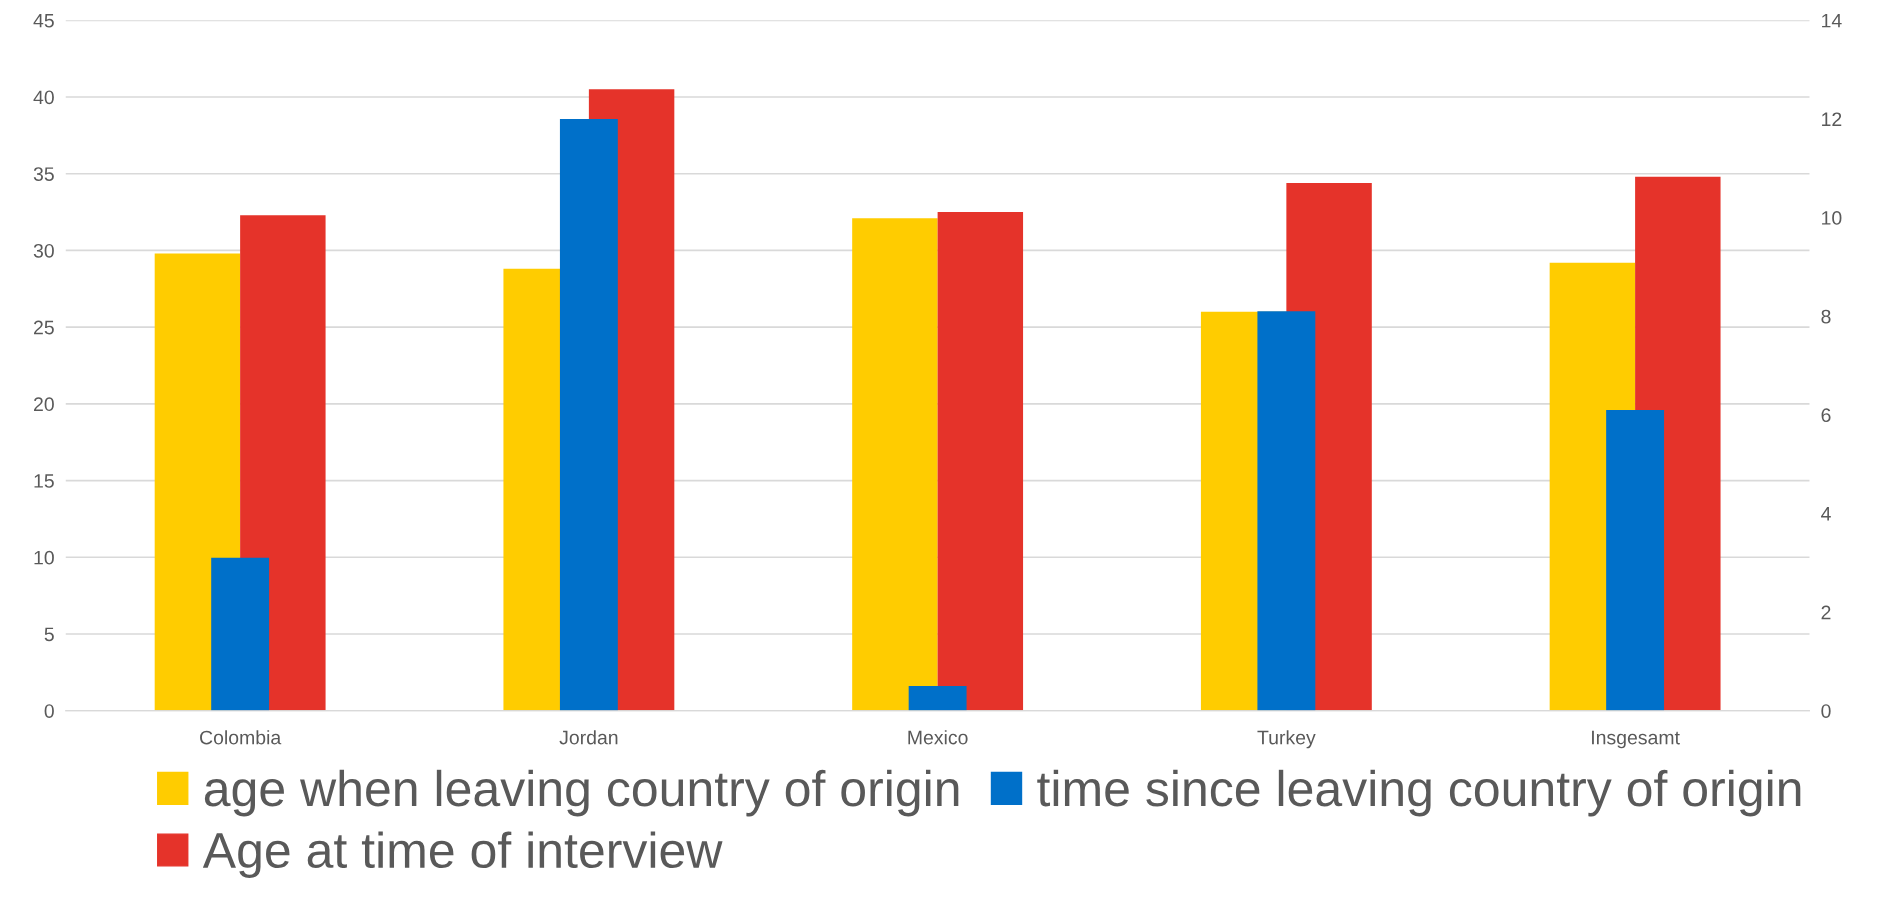 This screenshot has width=1879, height=923. Describe the element at coordinates (1419, 793) in the screenshot. I see `legend-label: time since leaving country of origin` at that location.